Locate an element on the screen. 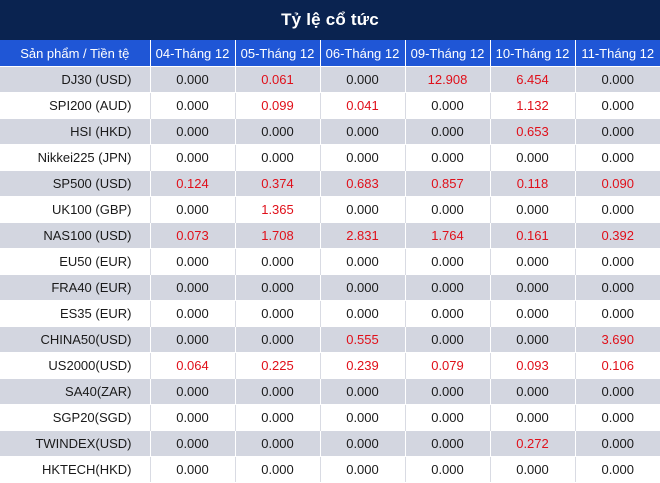 This screenshot has height=483, width=660. dividend-value-cell: 0.124 is located at coordinates (193, 183).